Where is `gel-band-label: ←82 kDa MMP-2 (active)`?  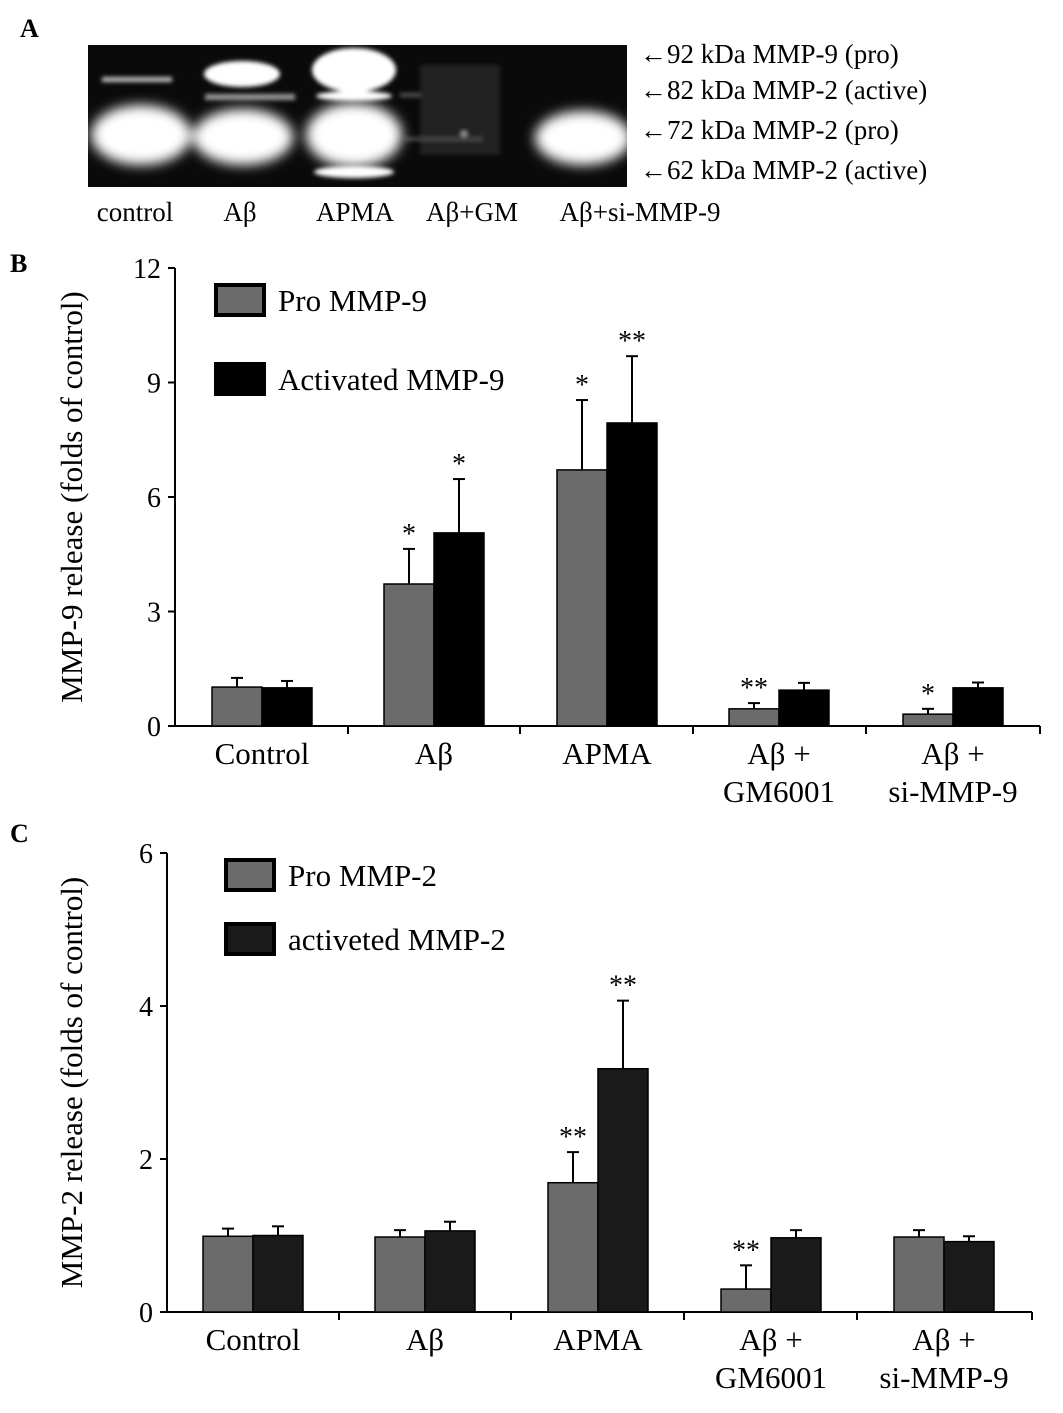
gel-band-label: ←82 kDa MMP-2 (active) is located at coordinates (783, 90).